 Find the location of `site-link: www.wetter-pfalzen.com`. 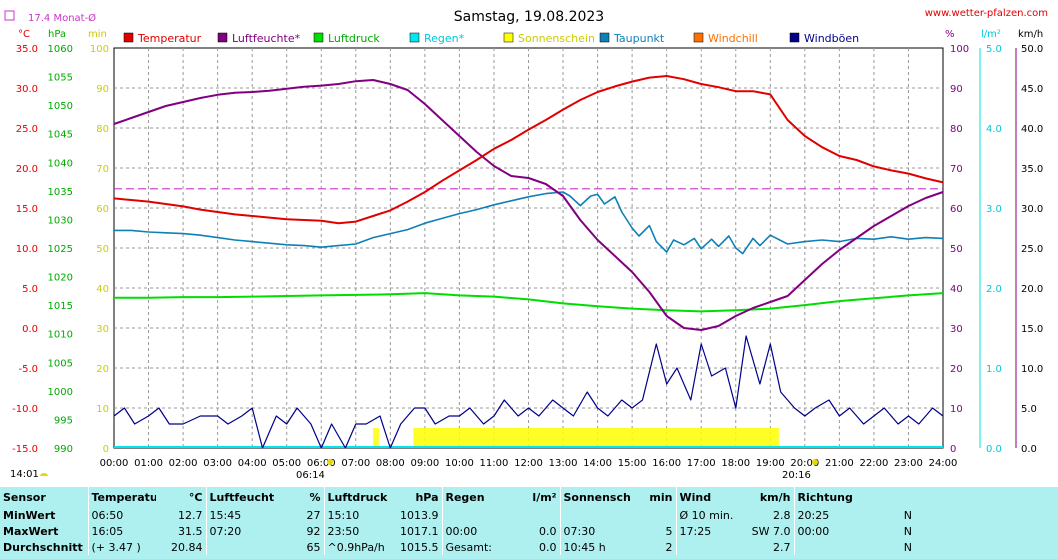

site-link: www.wetter-pfalzen.com is located at coordinates (986, 13).